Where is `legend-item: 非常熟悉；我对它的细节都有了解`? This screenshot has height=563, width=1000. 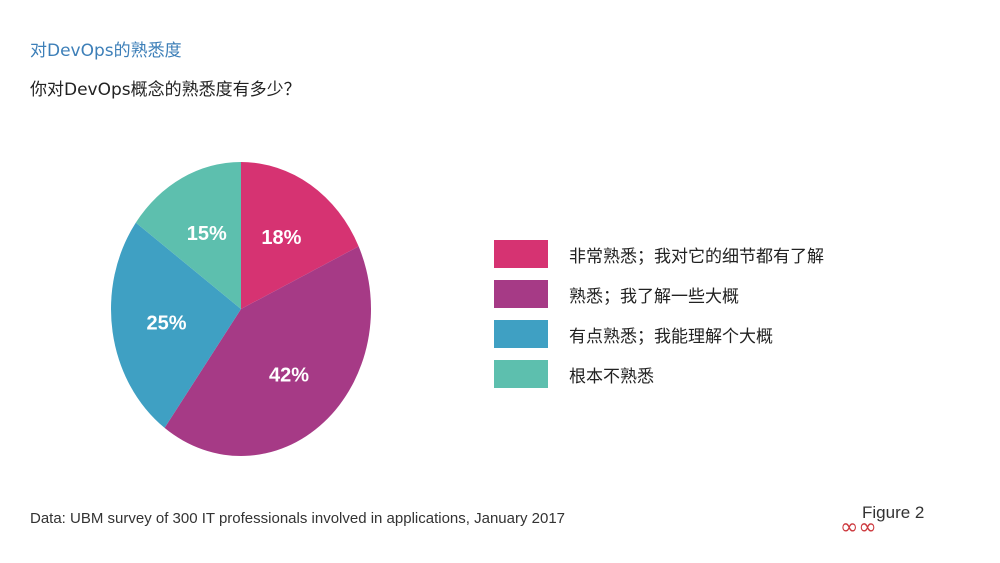
legend-item: 非常熟悉；我对它的细节都有了解 is located at coordinates (659, 254).